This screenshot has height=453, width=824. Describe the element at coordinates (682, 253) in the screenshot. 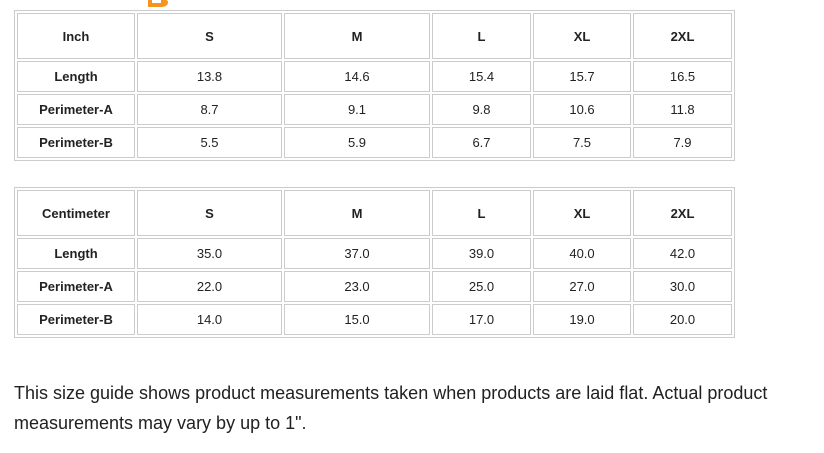

I see `measurement-value-cell: 42.0` at that location.